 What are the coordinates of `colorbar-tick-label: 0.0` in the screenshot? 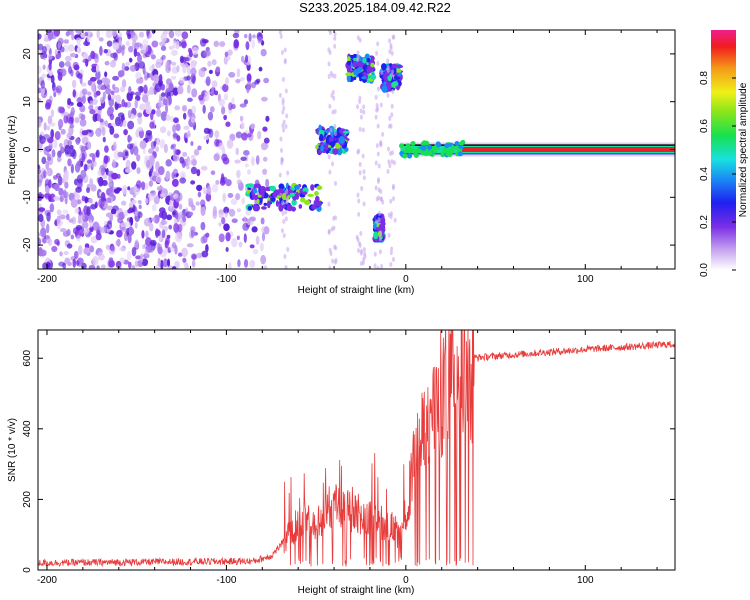 It's located at (704, 270).